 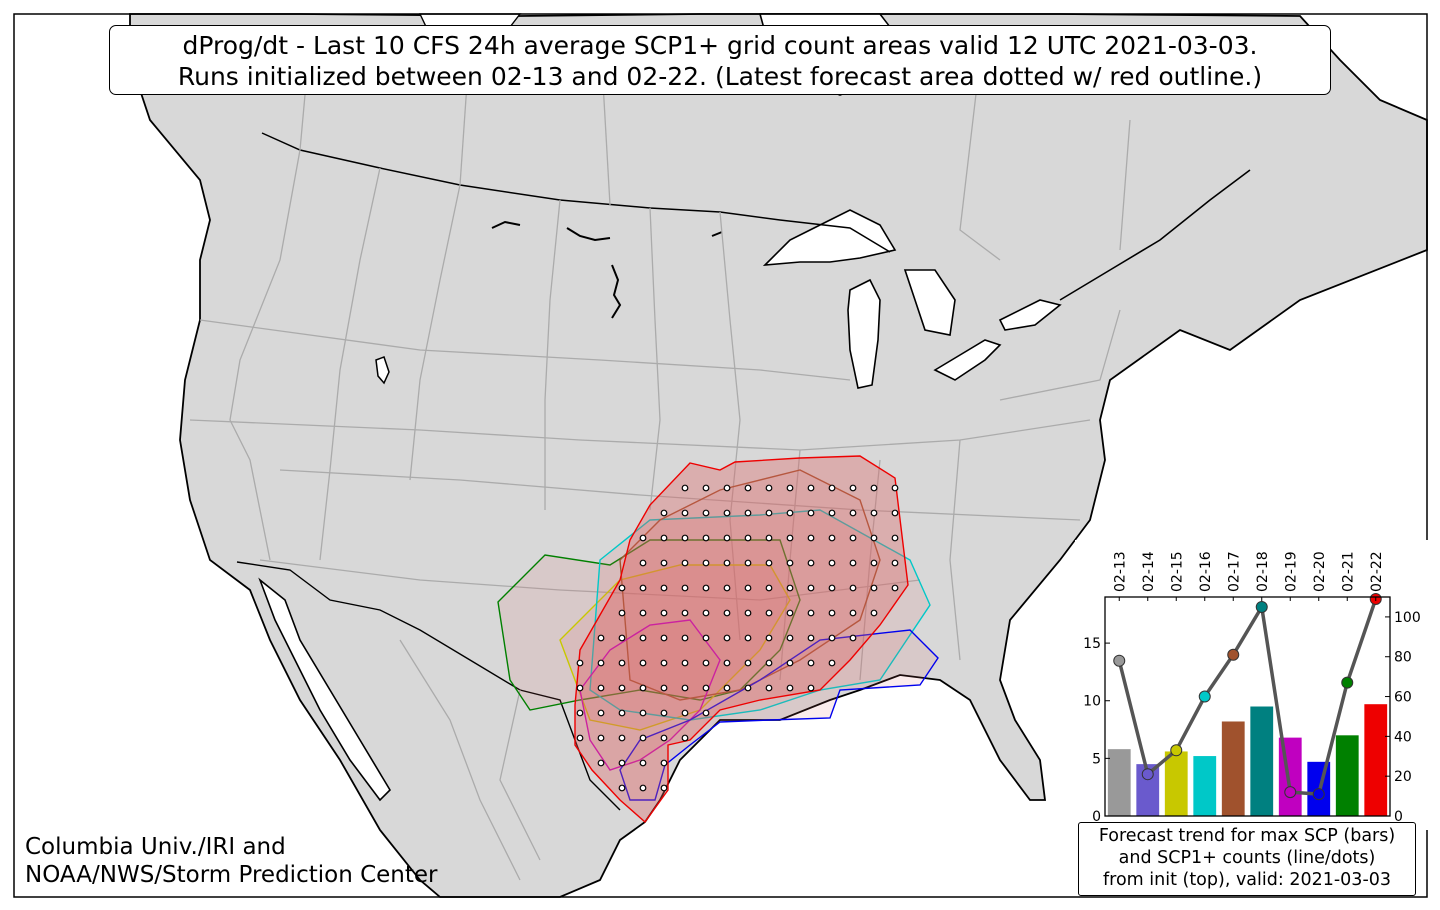 I want to click on trend-caption-line-1: Forecast trend for max SCP (bars), so click(x=1247, y=836).